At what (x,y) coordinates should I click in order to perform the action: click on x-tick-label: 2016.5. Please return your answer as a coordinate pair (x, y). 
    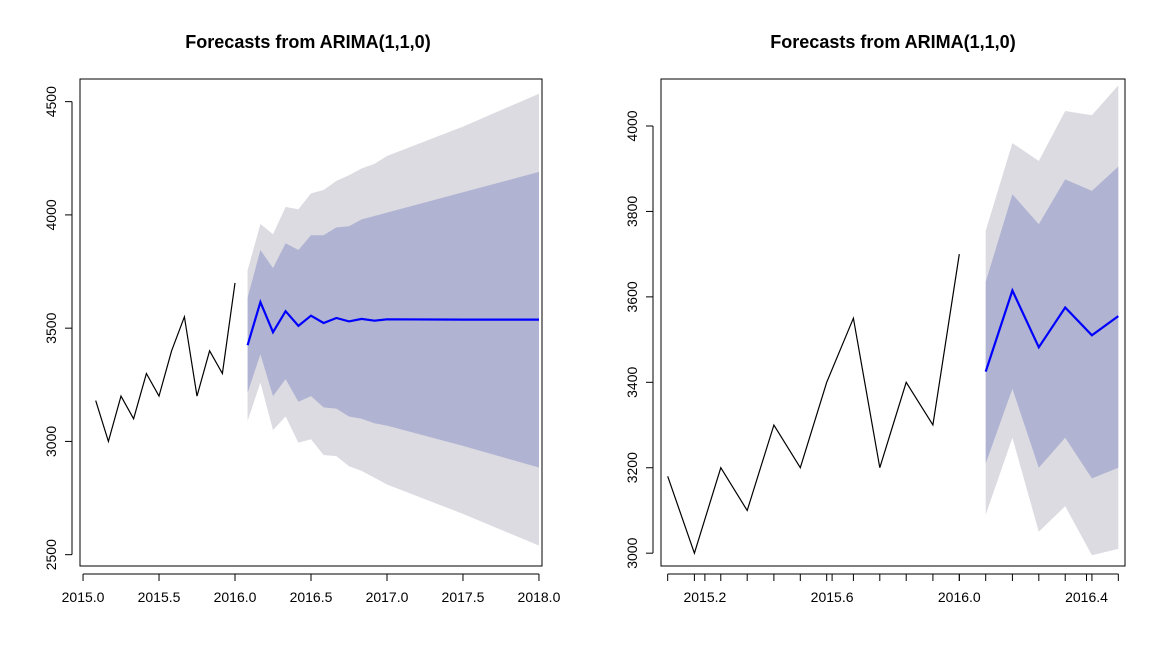
    Looking at the image, I should click on (311, 597).